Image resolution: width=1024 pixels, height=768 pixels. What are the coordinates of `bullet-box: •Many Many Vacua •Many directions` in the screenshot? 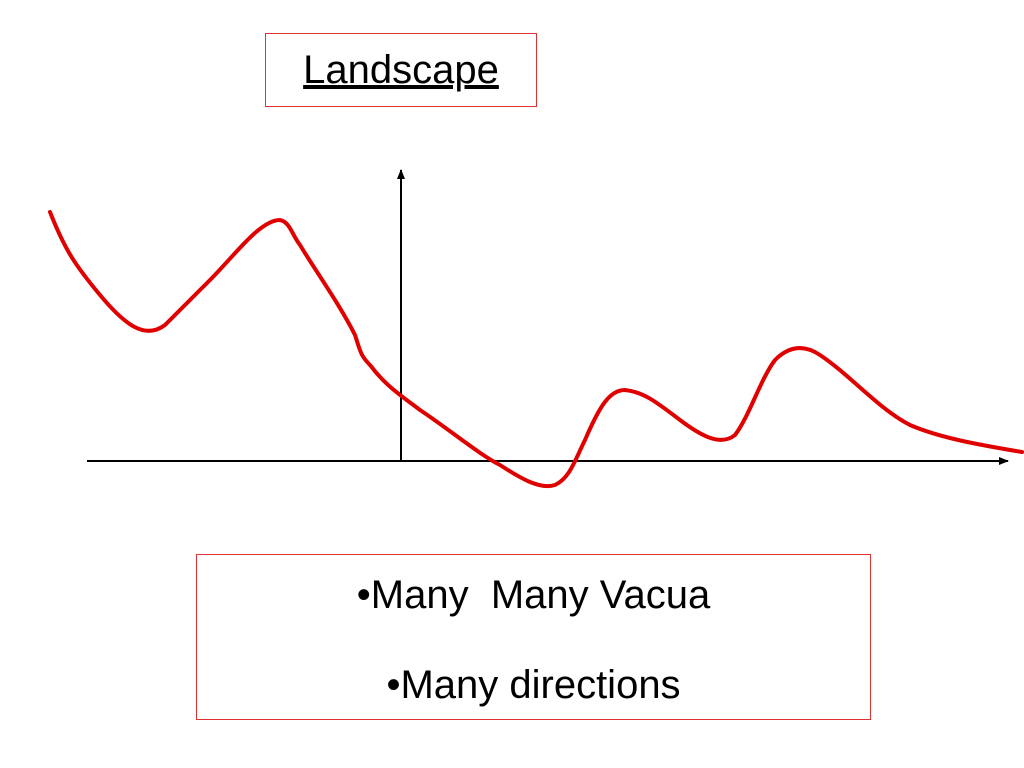 It's located at (533, 637).